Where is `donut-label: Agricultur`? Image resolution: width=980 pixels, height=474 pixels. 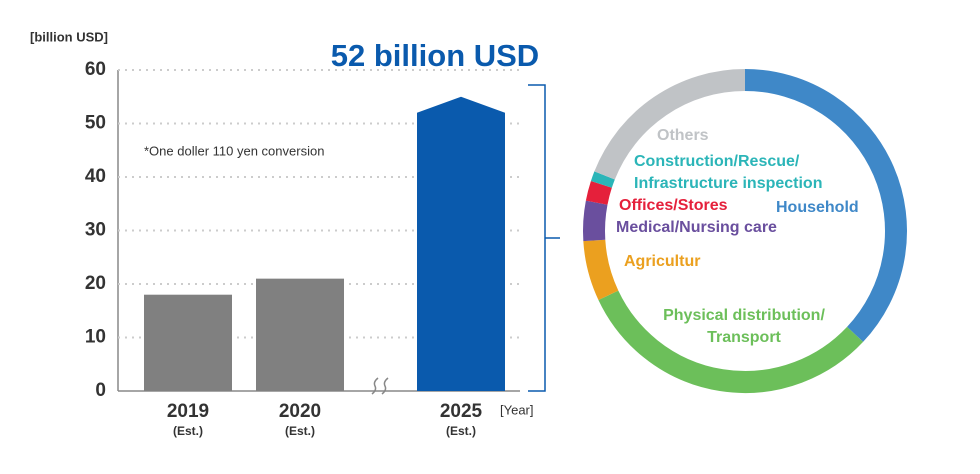
donut-label: Agricultur is located at coordinates (662, 261).